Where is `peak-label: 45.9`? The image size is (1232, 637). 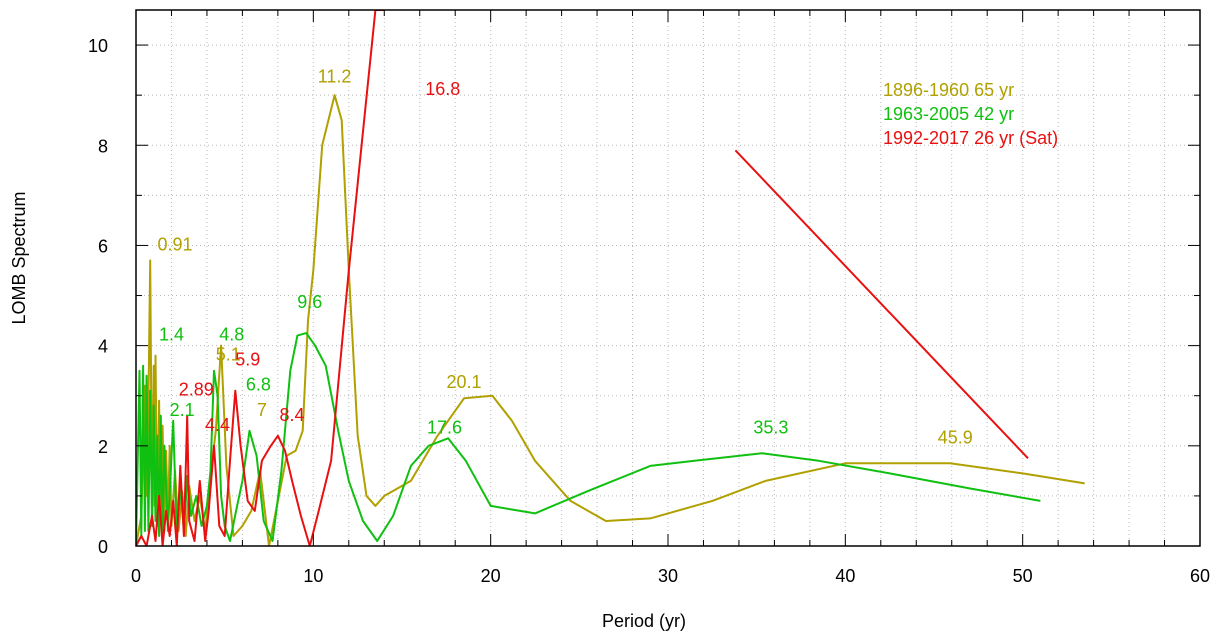 peak-label: 45.9 is located at coordinates (955, 437).